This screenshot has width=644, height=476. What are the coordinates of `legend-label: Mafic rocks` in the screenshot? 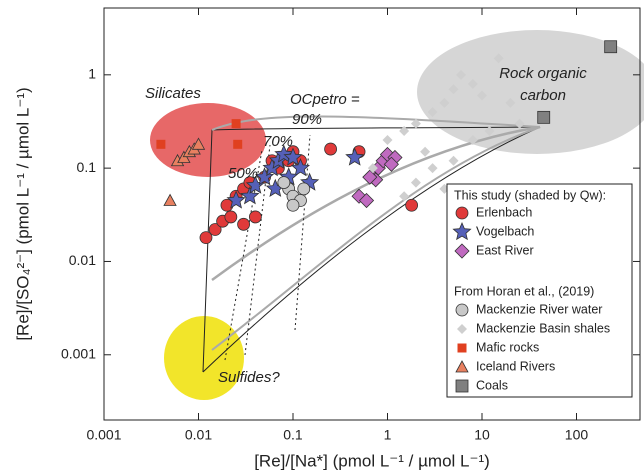 It's located at (507, 347).